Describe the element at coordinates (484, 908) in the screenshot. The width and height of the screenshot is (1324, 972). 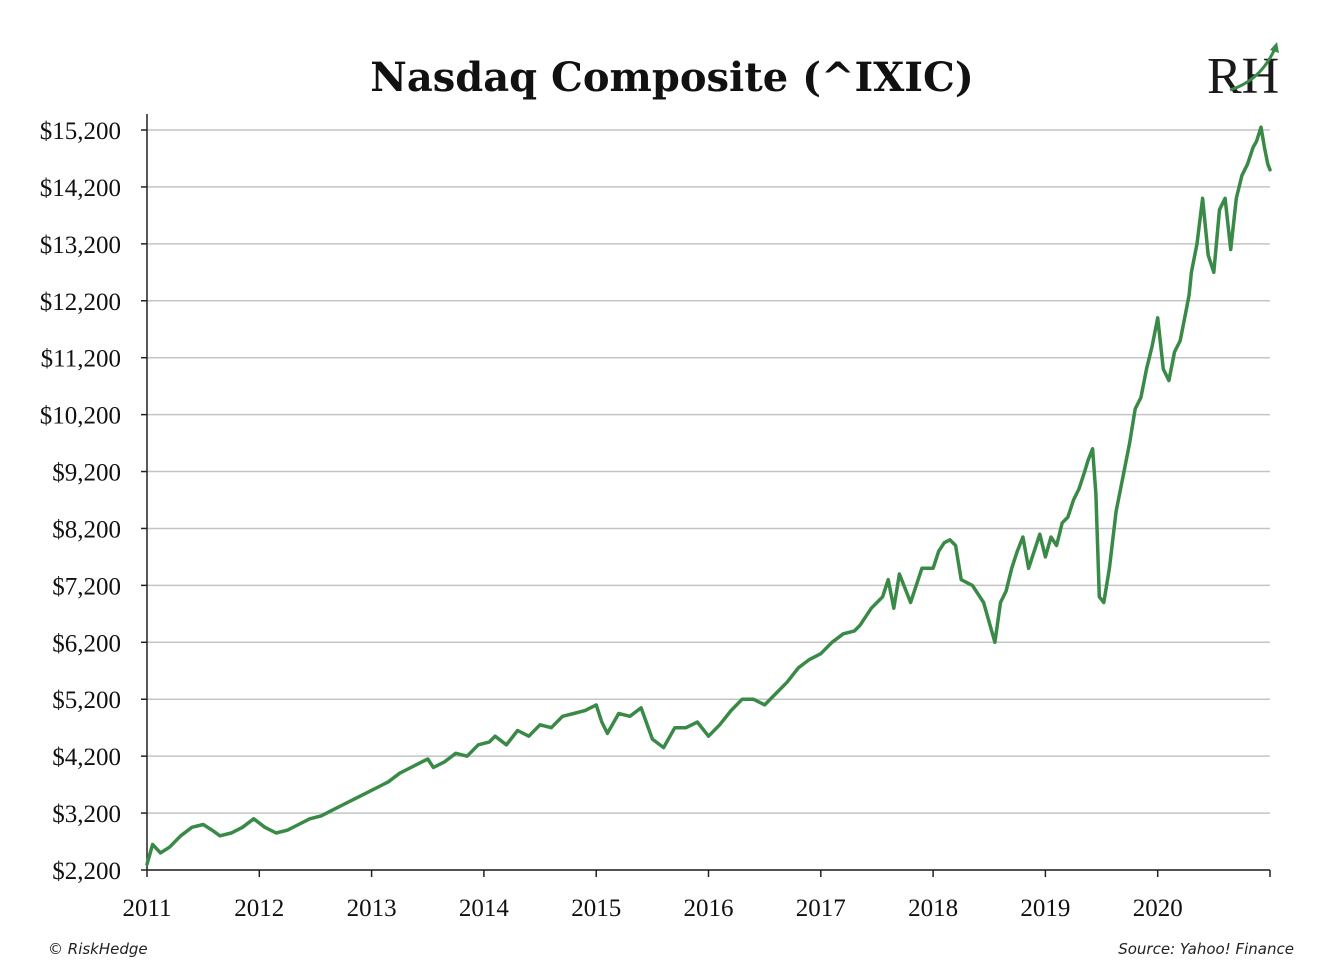
I see `x-tick-label-3: 2014` at that location.